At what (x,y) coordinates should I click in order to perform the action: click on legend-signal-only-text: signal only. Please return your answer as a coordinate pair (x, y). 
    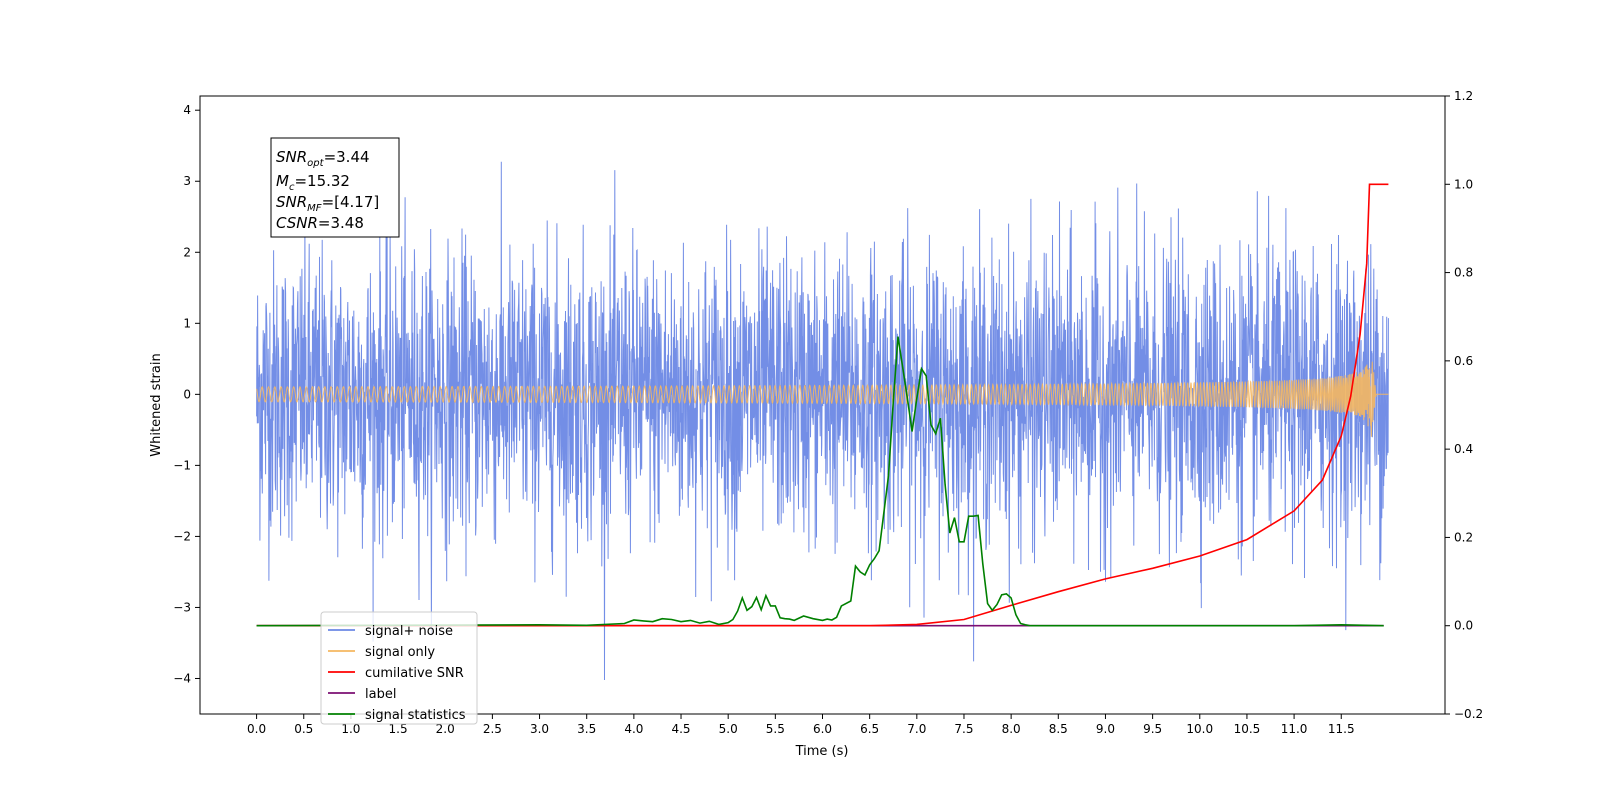
    Looking at the image, I should click on (400, 652).